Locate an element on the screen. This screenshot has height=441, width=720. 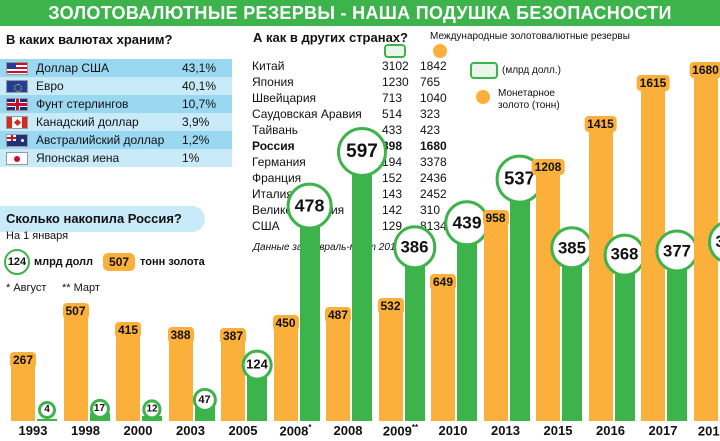
money-legend-label: млрд долл is located at coordinates (64, 262).